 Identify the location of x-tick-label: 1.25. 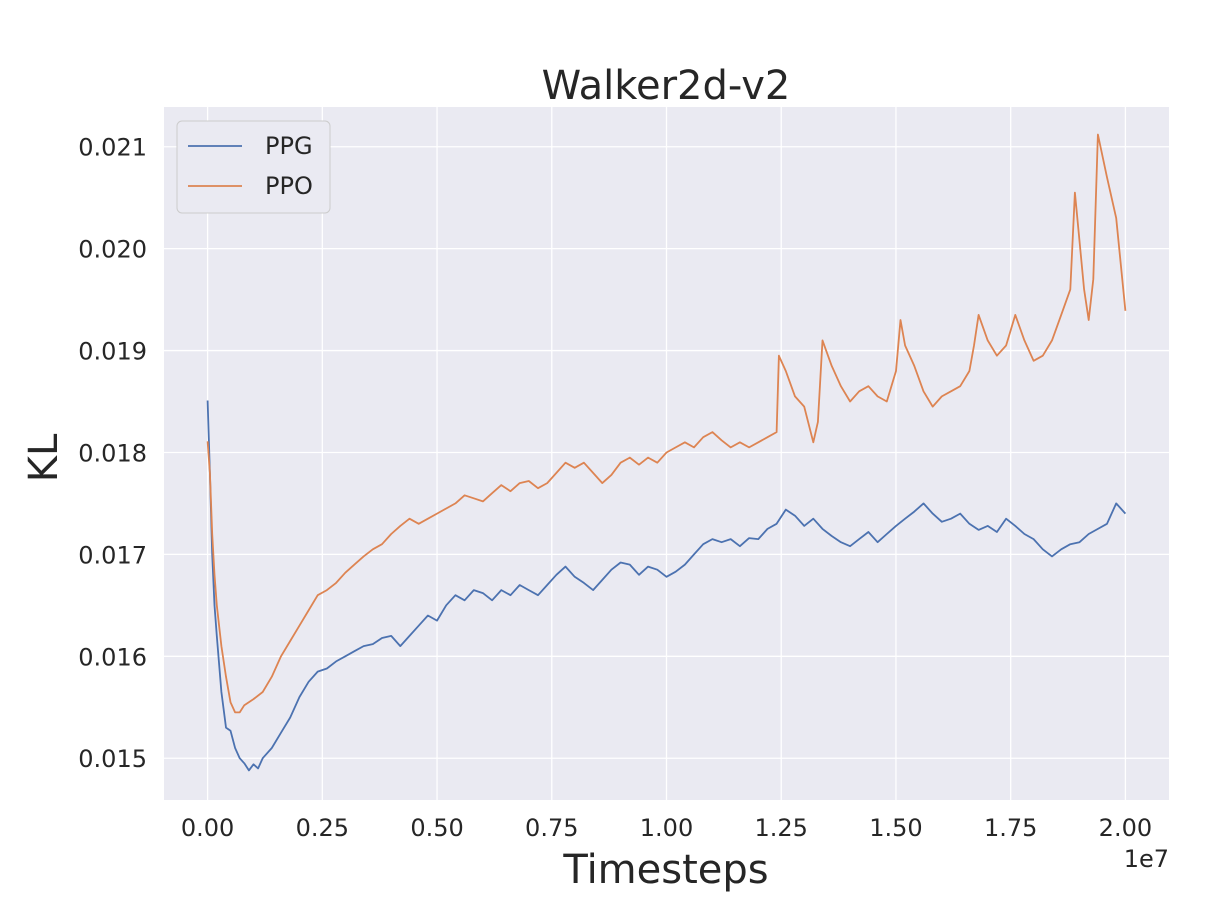
(781, 828).